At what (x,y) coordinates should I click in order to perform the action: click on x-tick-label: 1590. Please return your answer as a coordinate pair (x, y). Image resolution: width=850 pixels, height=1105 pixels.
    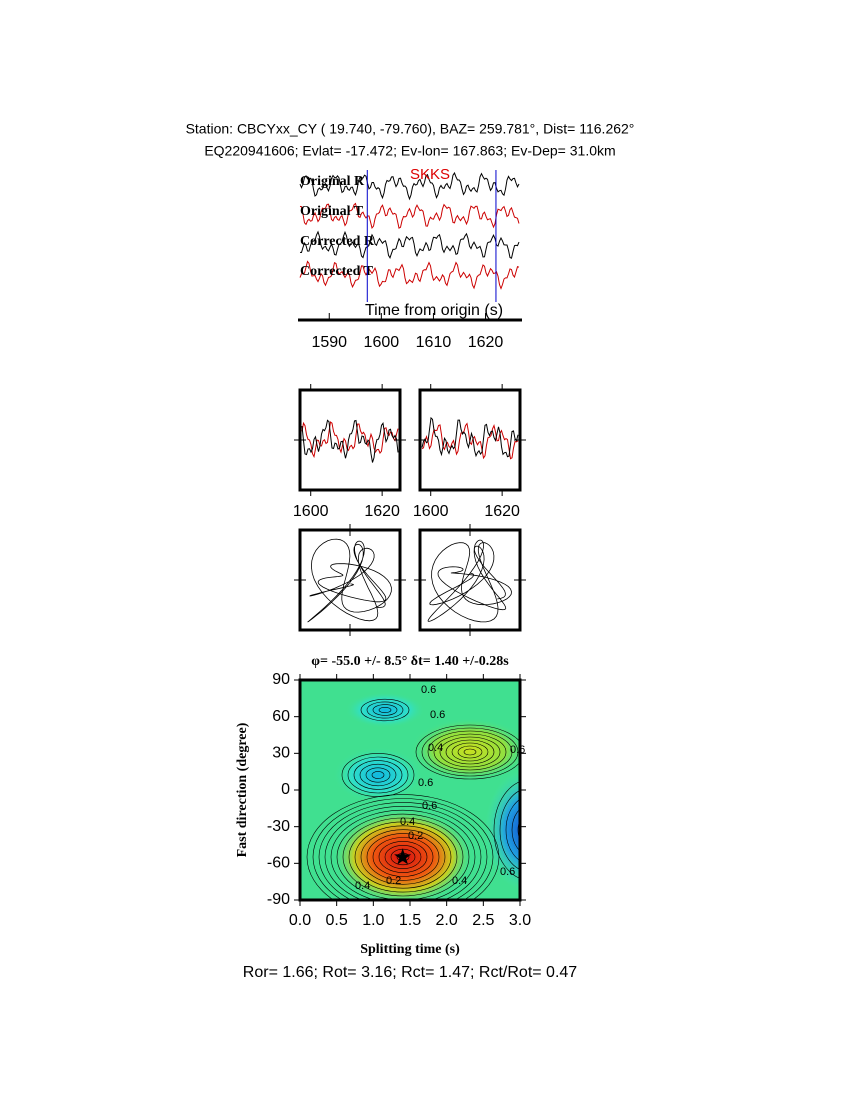
    Looking at the image, I should click on (329, 342).